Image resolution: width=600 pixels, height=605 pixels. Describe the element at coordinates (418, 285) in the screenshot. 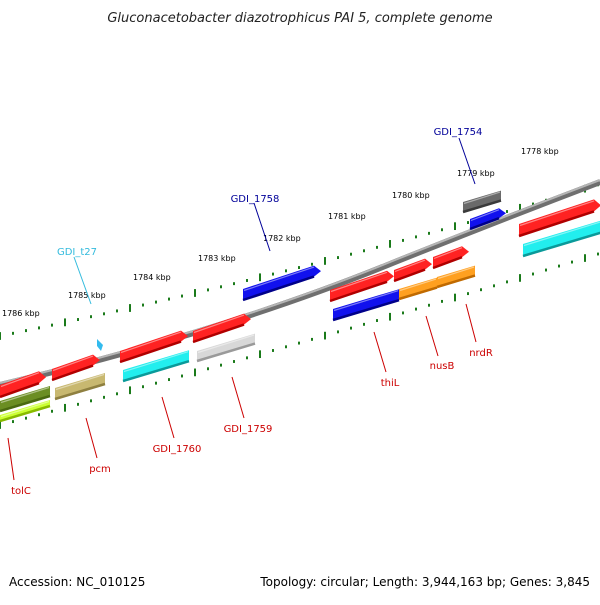

I see `feature-nusB-orange-highlight` at that location.